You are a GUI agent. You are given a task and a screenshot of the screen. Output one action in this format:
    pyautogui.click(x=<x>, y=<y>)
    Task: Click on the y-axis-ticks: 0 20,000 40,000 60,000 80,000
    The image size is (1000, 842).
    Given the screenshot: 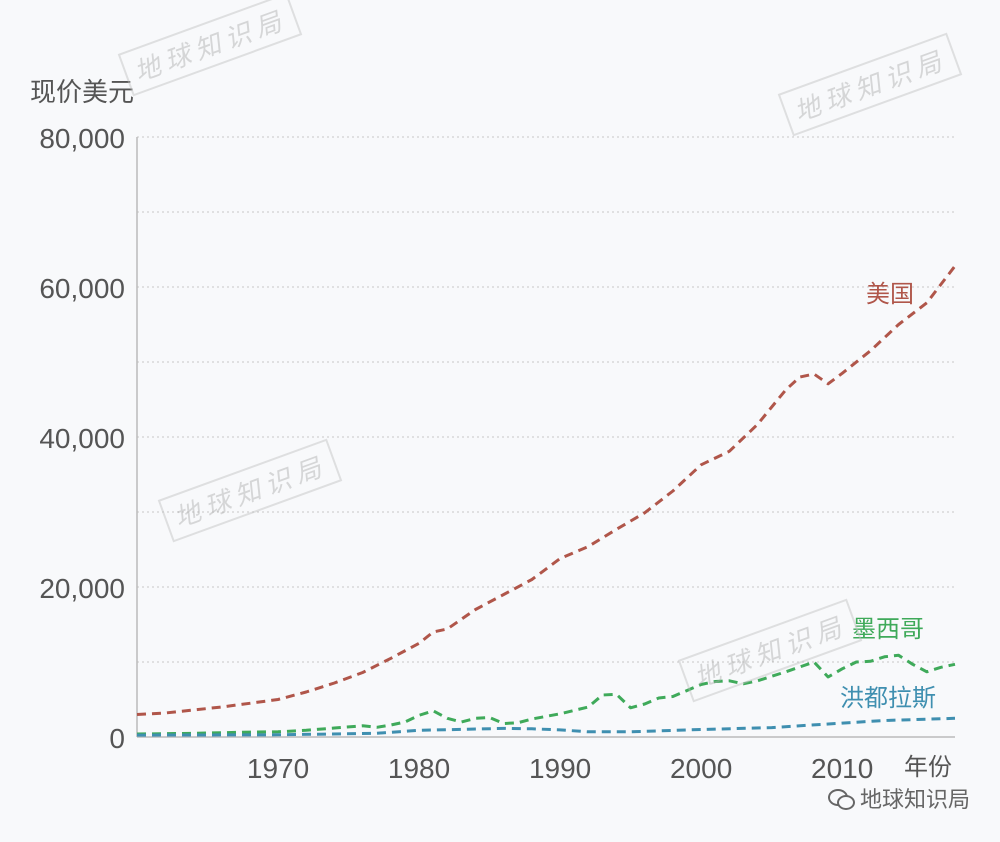 What is the action you would take?
    pyautogui.click(x=82, y=438)
    